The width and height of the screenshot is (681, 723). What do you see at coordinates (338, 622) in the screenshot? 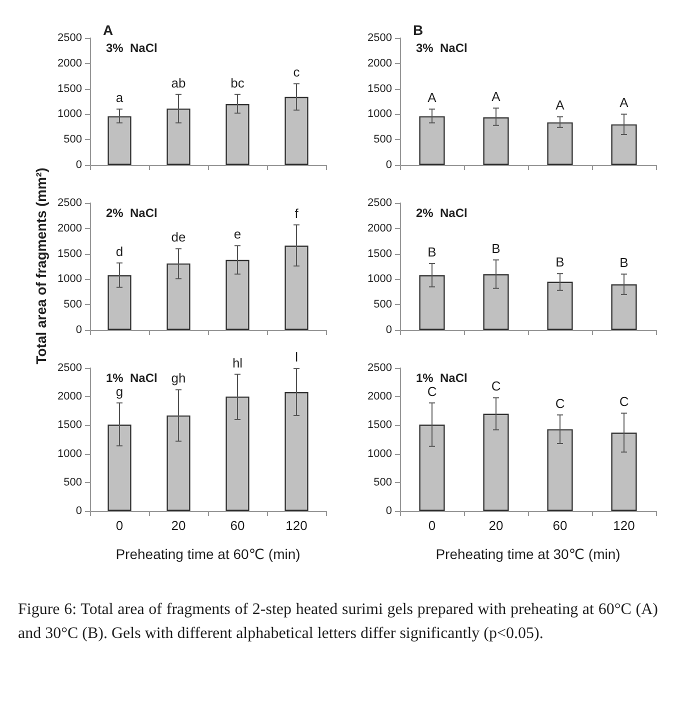
I see `caption: Figure 6: Total area of fragments of 2-step heated surimi gels prepared with preheating at 60°C (A) and 30°C (B). Gels with different alphabetical letters differ significantly (p<0.05).` at bounding box center [338, 622].